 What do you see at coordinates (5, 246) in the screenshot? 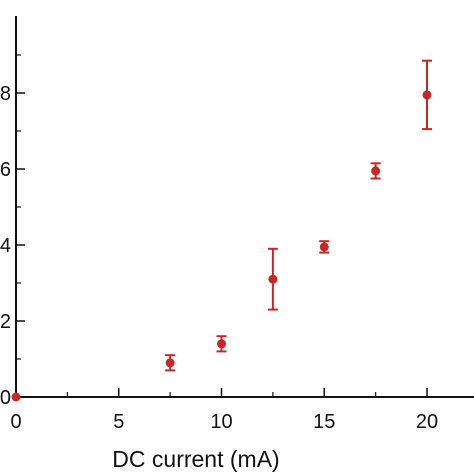
I see `y-tick-label: 4` at bounding box center [5, 246].